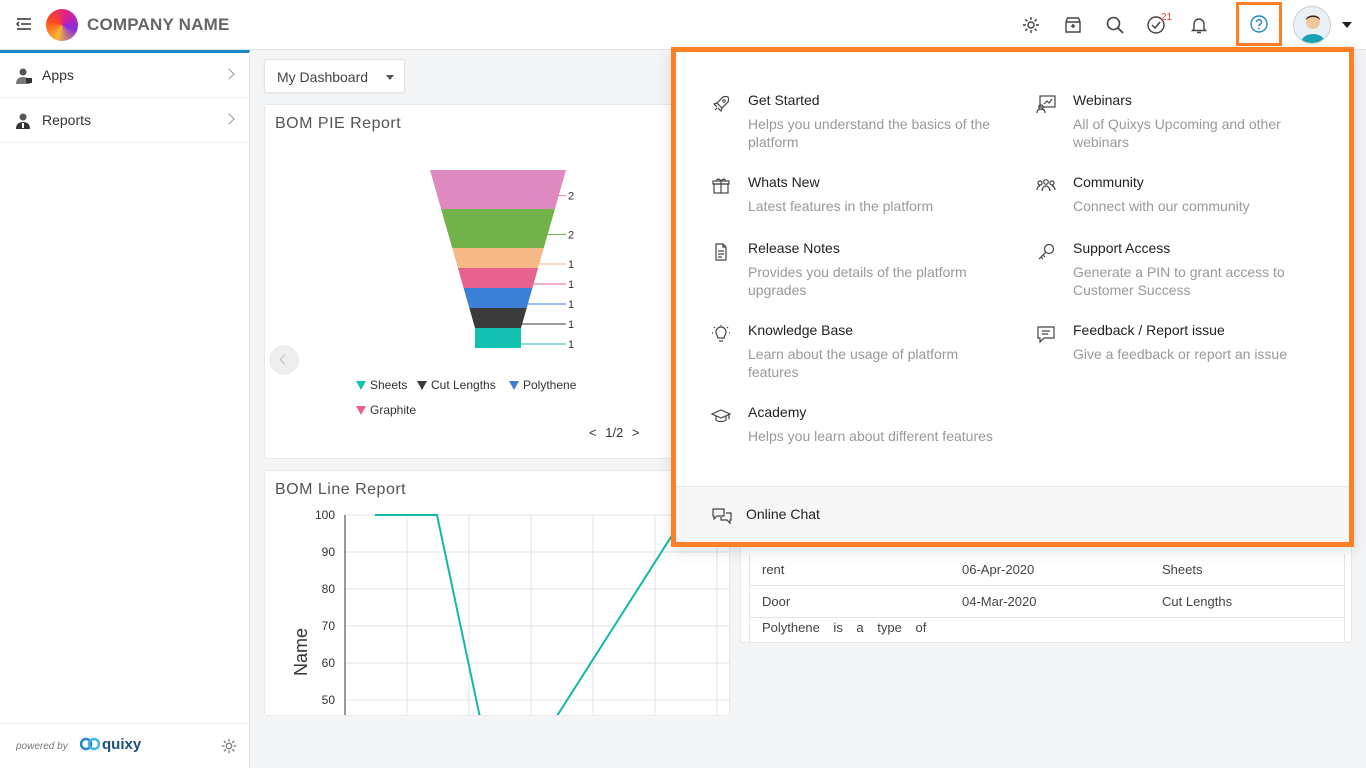 The width and height of the screenshot is (1366, 768). I want to click on help-item-desc: Helps you learn about different features, so click(870, 436).